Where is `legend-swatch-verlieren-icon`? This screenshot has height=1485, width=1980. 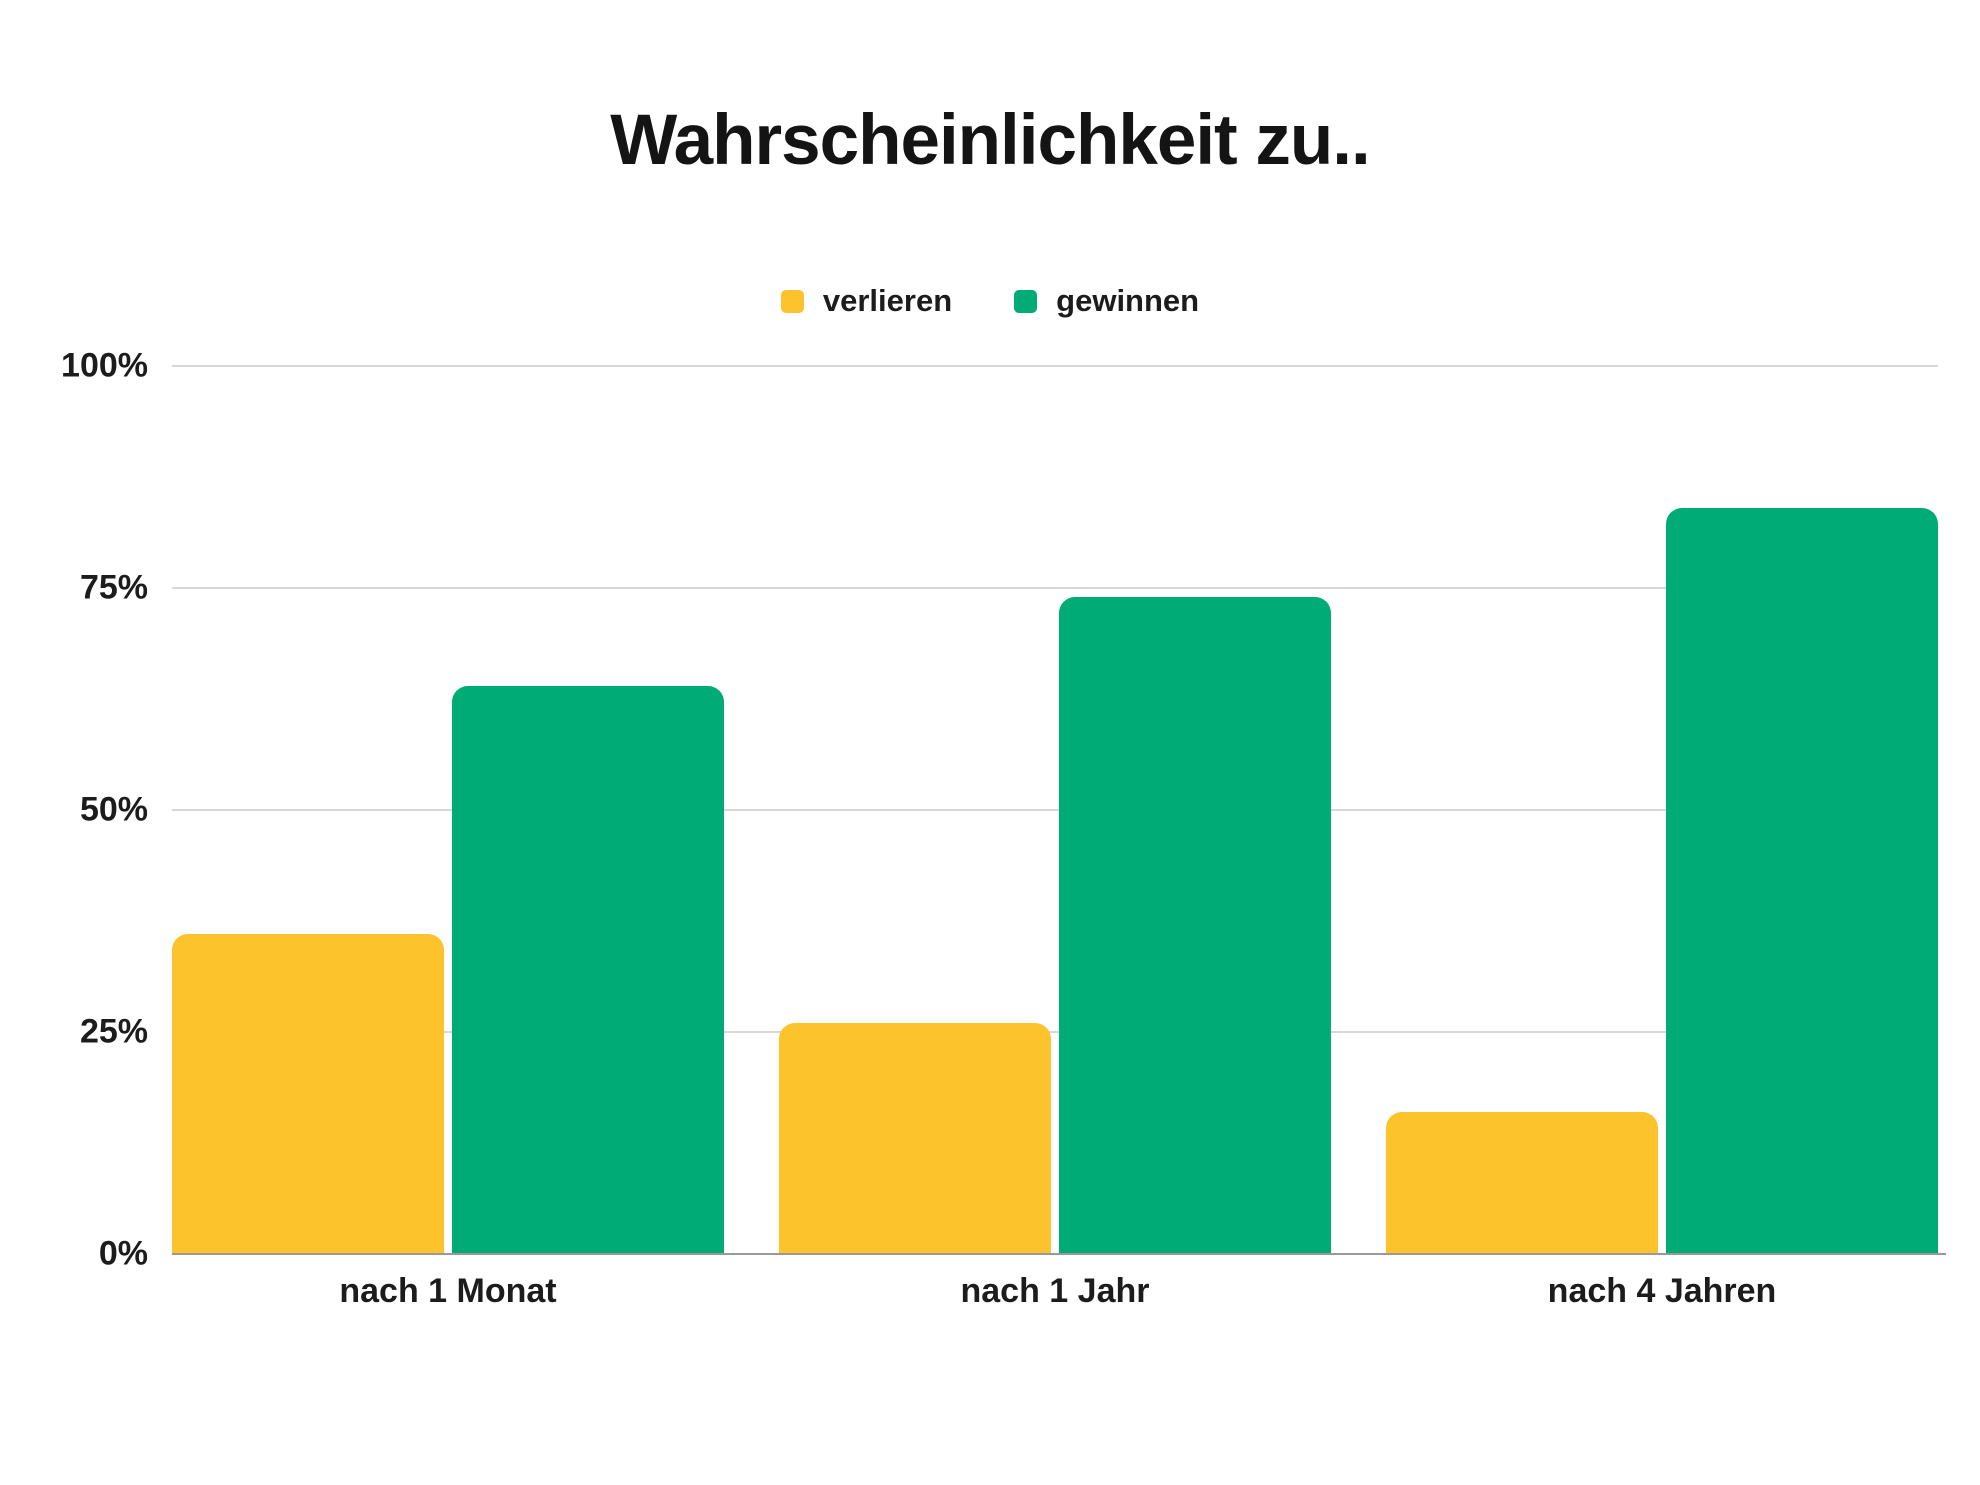
legend-swatch-verlieren-icon is located at coordinates (792, 301).